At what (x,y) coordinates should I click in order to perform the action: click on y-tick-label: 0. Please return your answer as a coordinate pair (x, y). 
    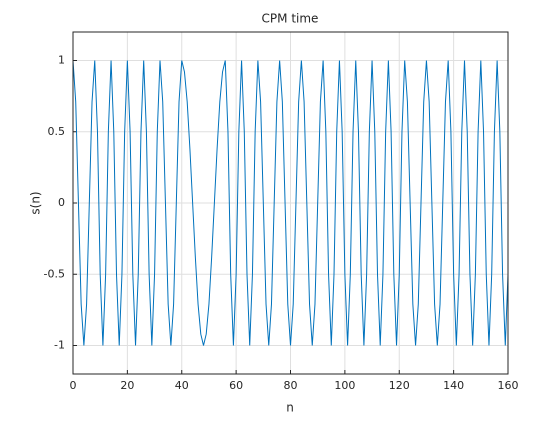
    Looking at the image, I should click on (61, 202).